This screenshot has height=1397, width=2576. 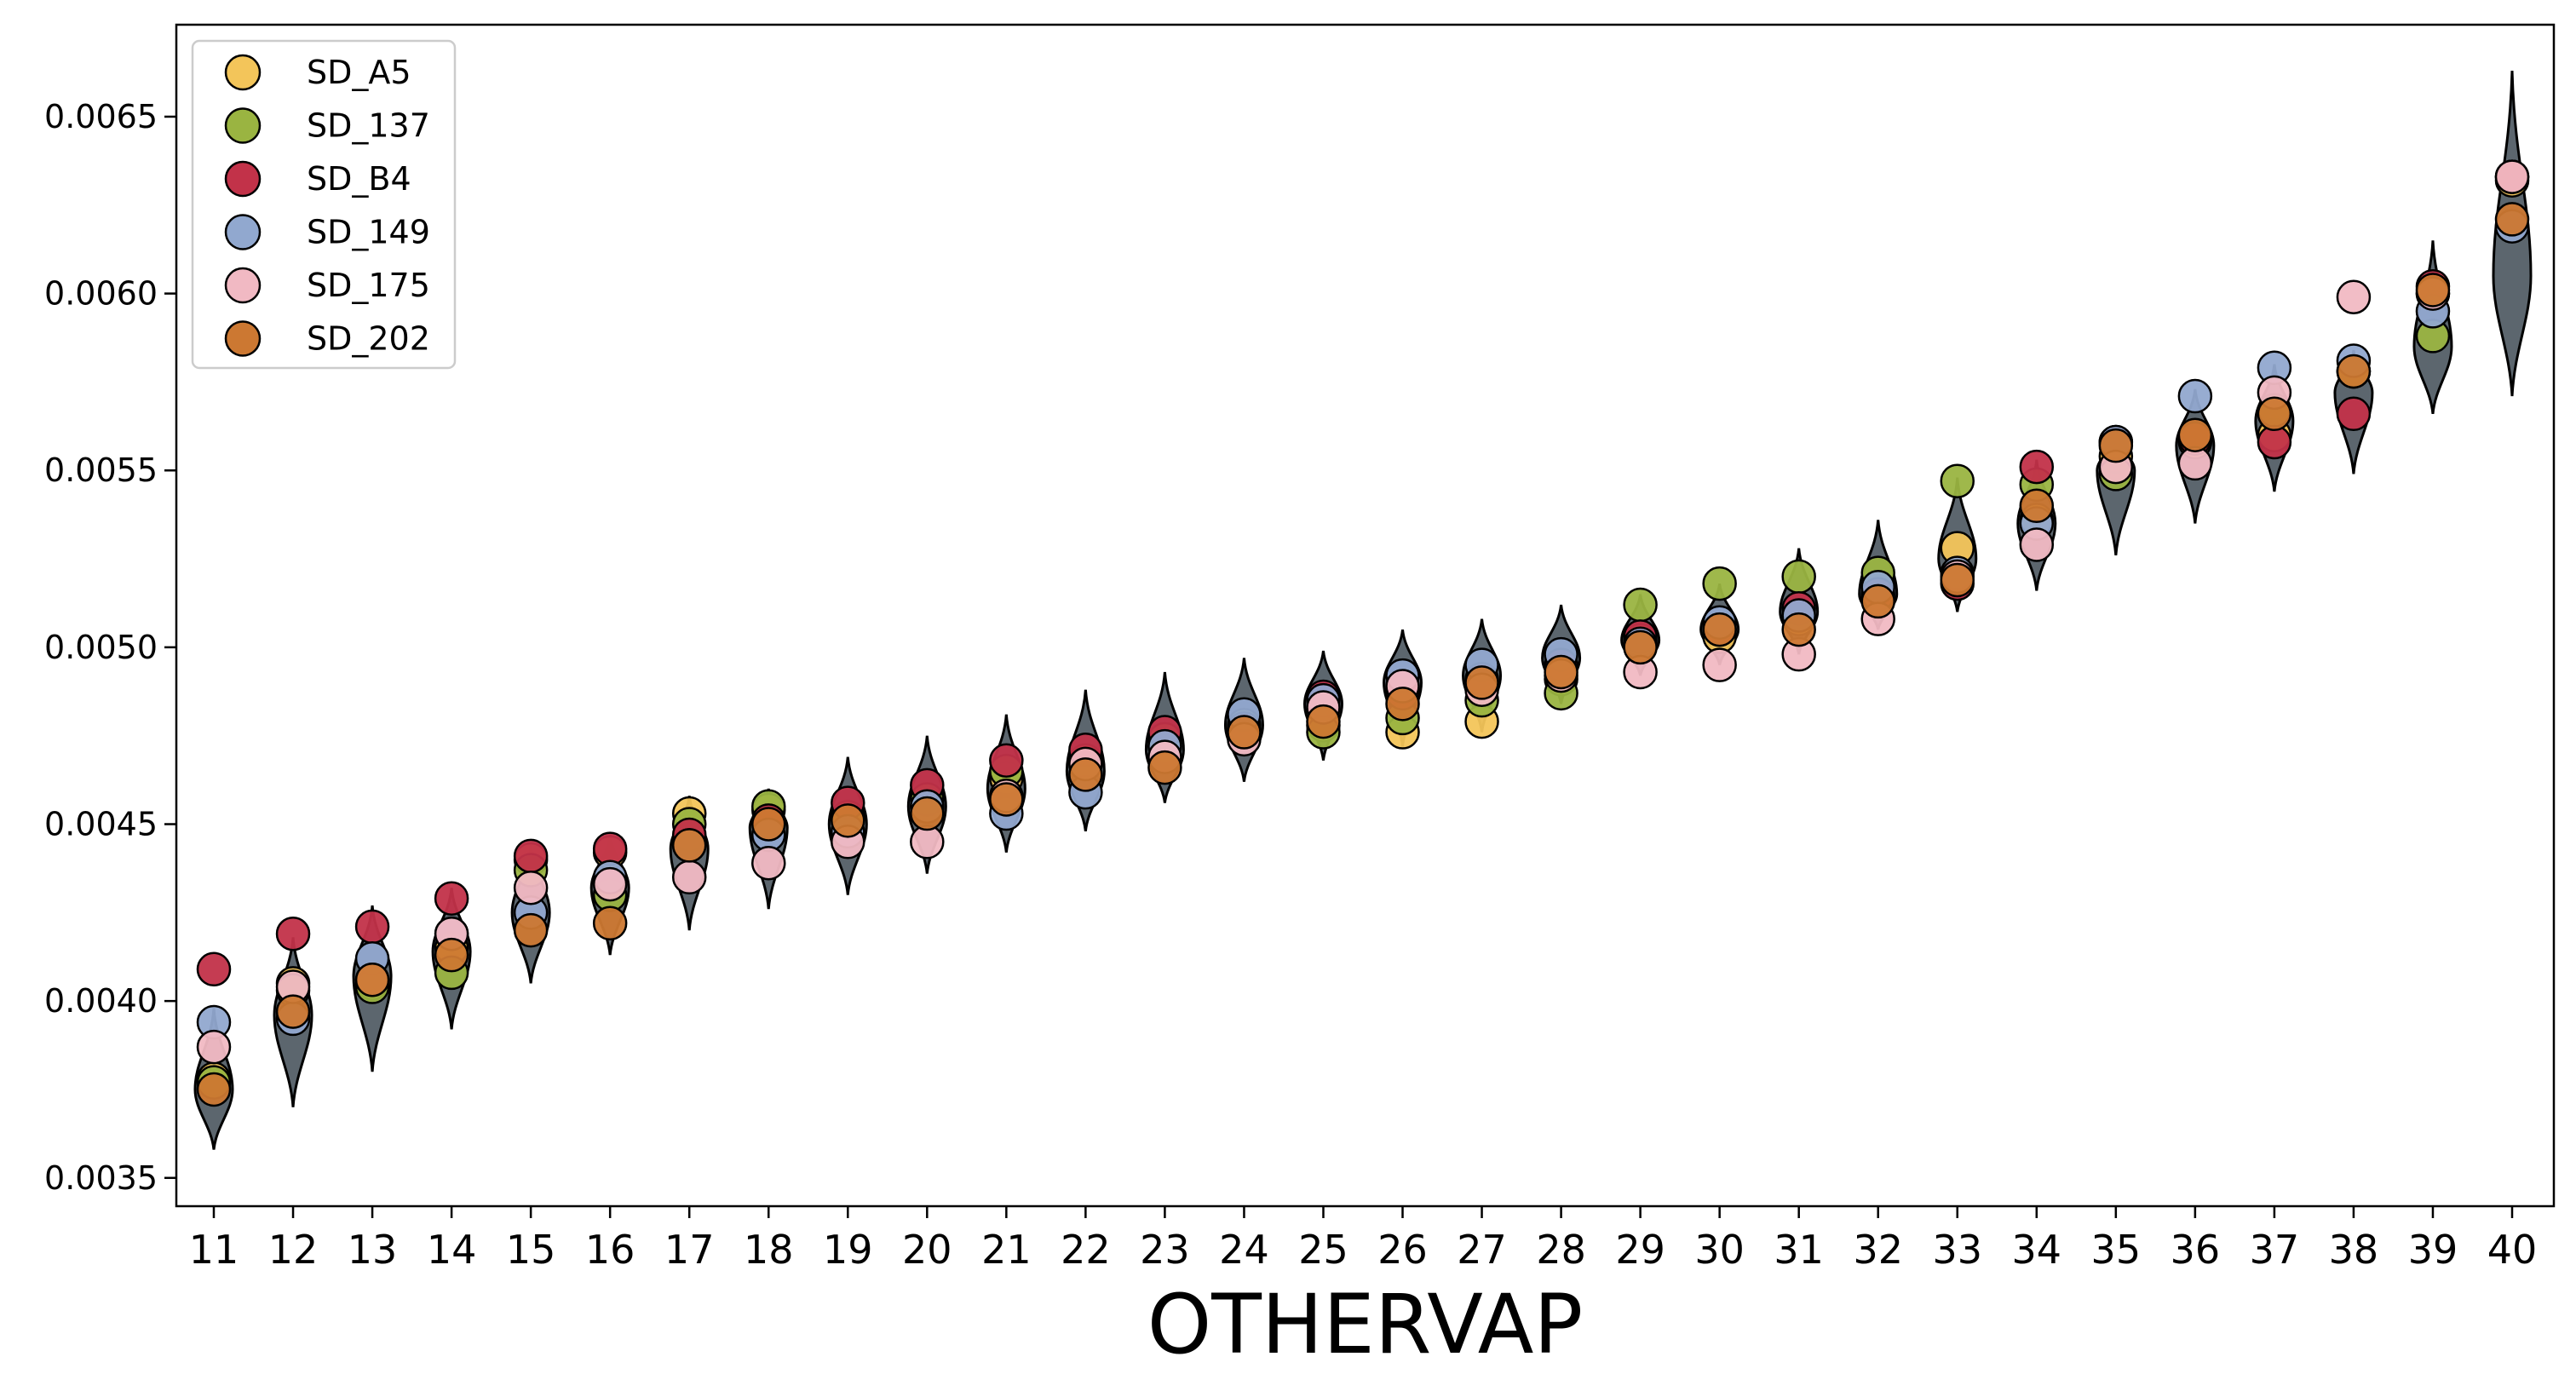 What do you see at coordinates (369, 126) in the screenshot?
I see `legend-label: SD_137` at bounding box center [369, 126].